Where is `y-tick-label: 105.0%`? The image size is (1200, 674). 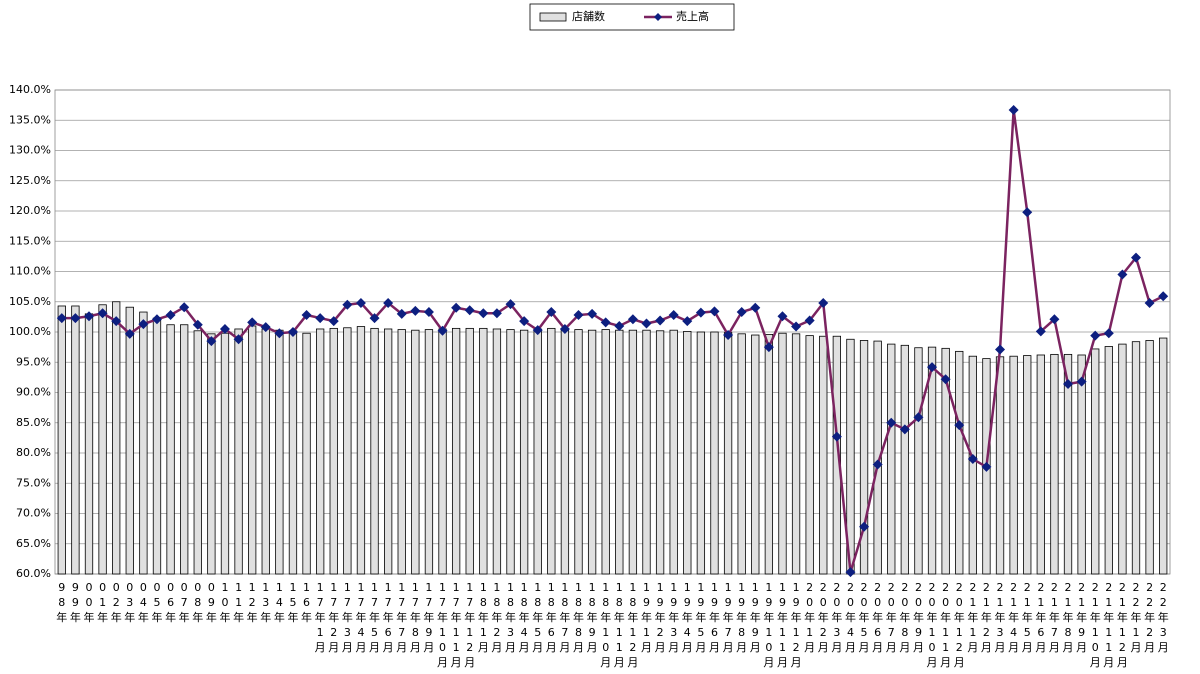
y-tick-label: 105.0% is located at coordinates (30, 301).